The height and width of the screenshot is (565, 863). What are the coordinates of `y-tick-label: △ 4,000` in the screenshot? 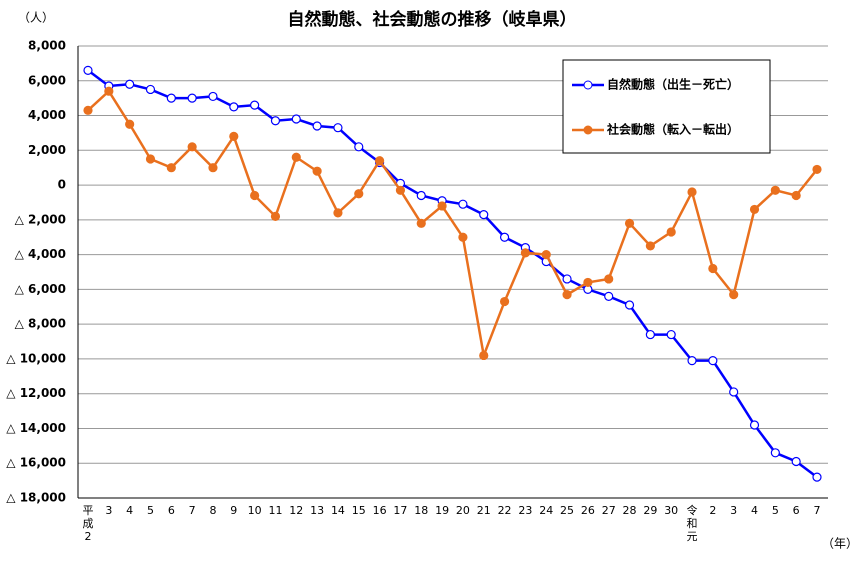 It's located at (40, 254).